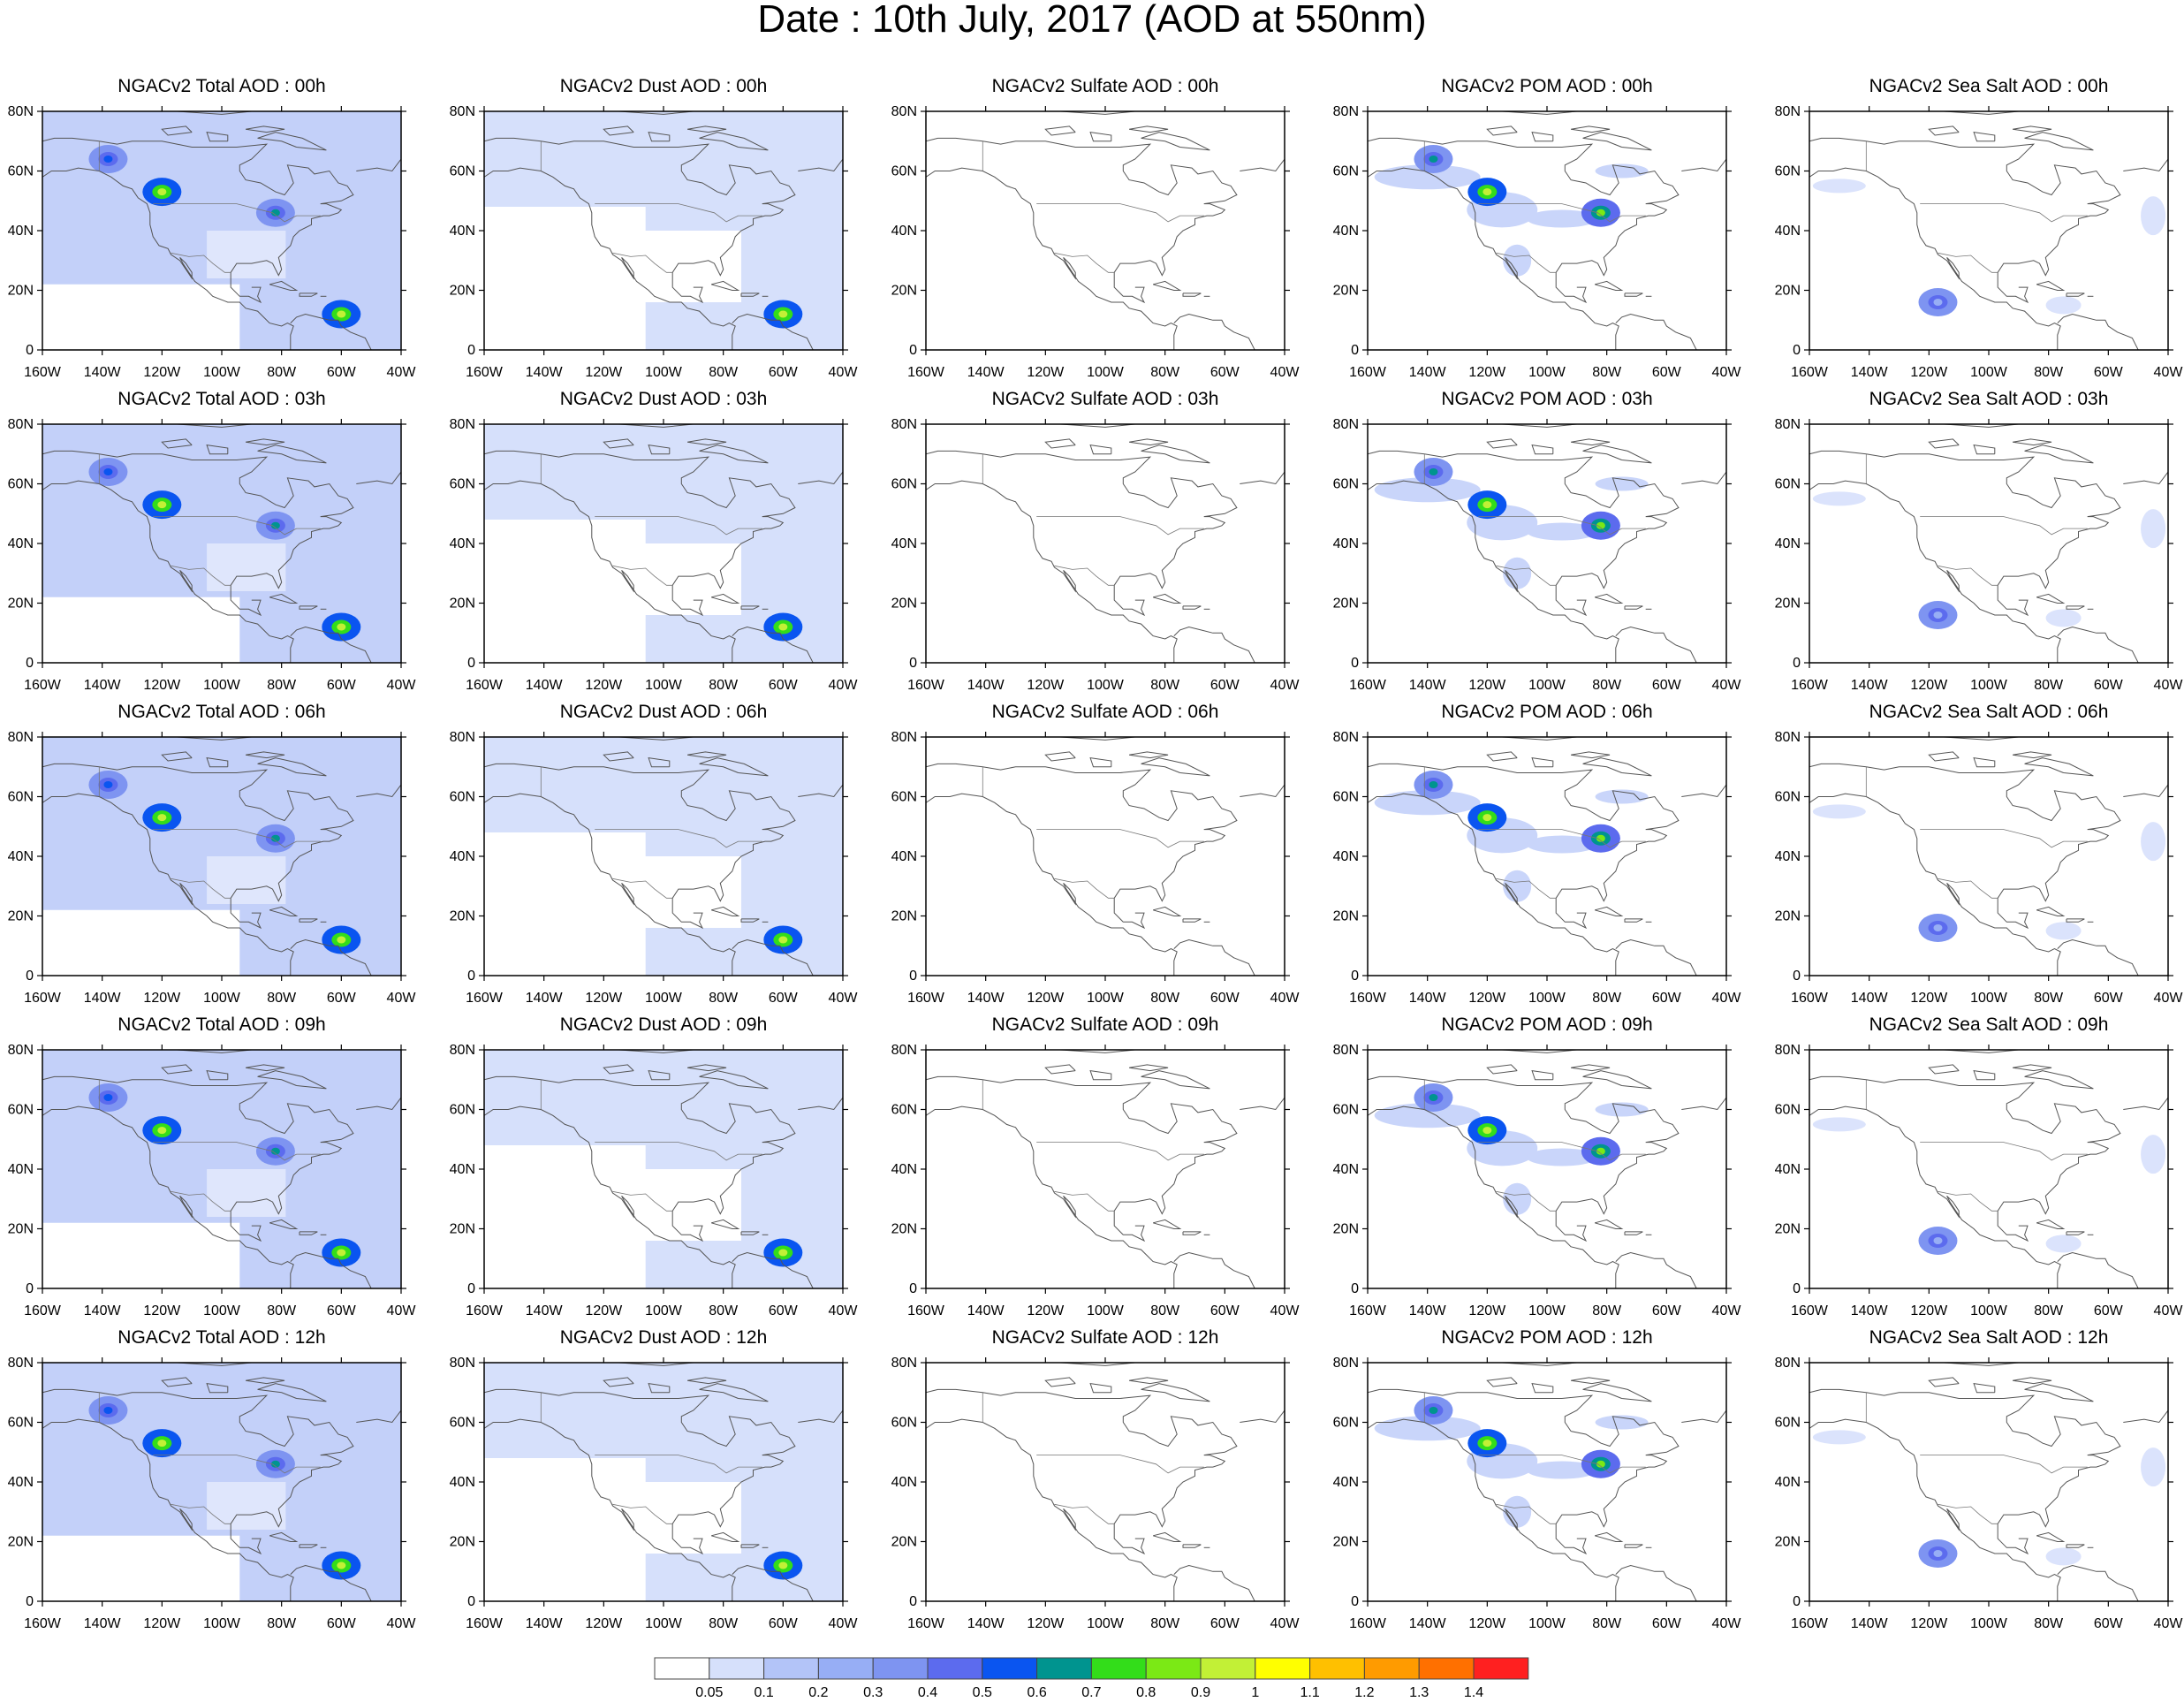 This screenshot has height=1702, width=2184. What do you see at coordinates (1547, 86) in the screenshot?
I see `panel-title: NGACv2 POM AOD : 00h` at bounding box center [1547, 86].